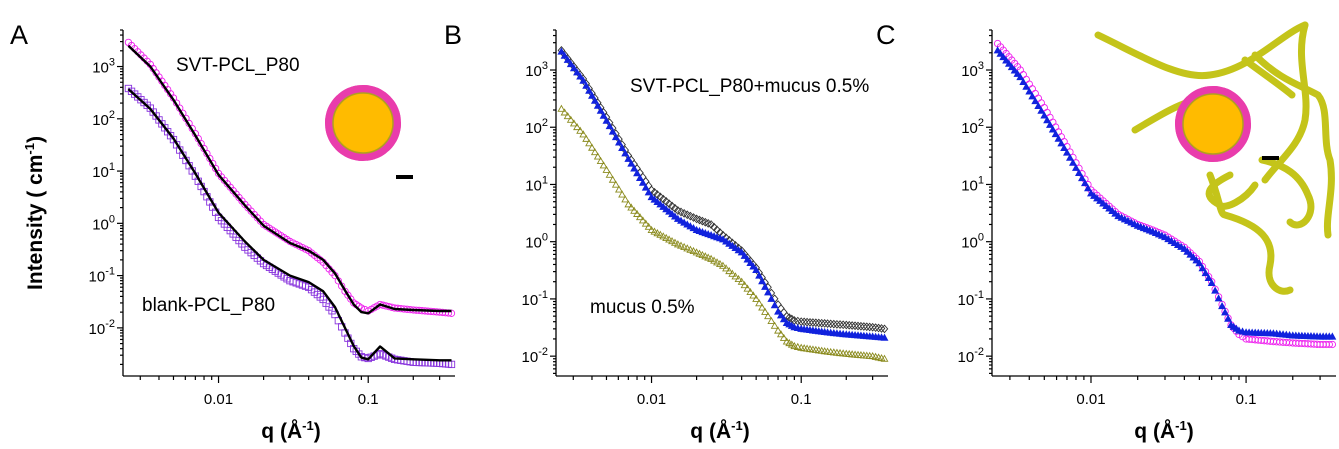 This screenshot has height=449, width=1339. What do you see at coordinates (34, 213) in the screenshot?
I see `y-axis-title: Intensity ( cm-1)` at bounding box center [34, 213].